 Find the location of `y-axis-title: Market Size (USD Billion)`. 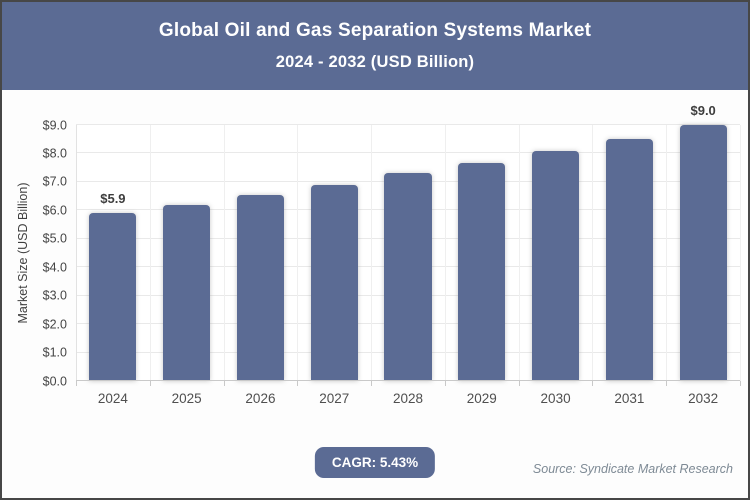

y-axis-title: Market Size (USD Billion) is located at coordinates (23, 253).